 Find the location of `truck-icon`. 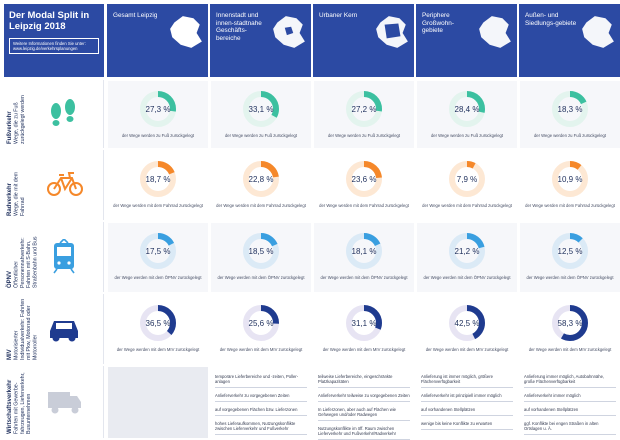

truck-icon is located at coordinates (64, 403).